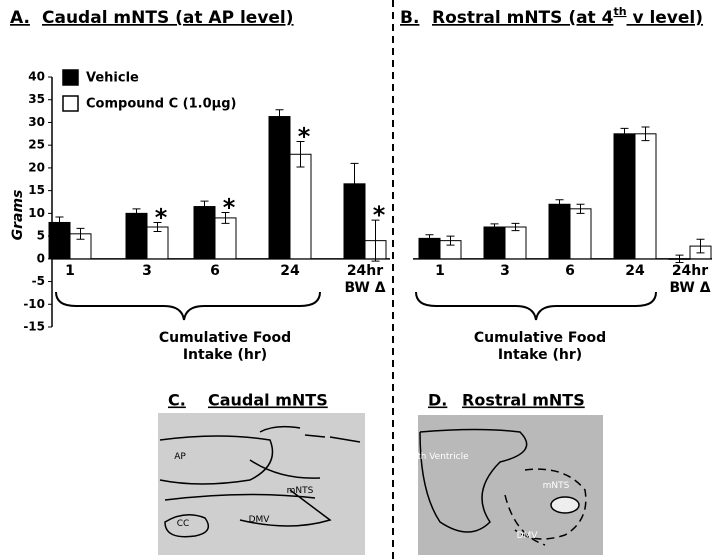 The height and width of the screenshot is (560, 714). Describe the element at coordinates (409, 18) in the screenshot. I see `panel-label: B.` at that location.